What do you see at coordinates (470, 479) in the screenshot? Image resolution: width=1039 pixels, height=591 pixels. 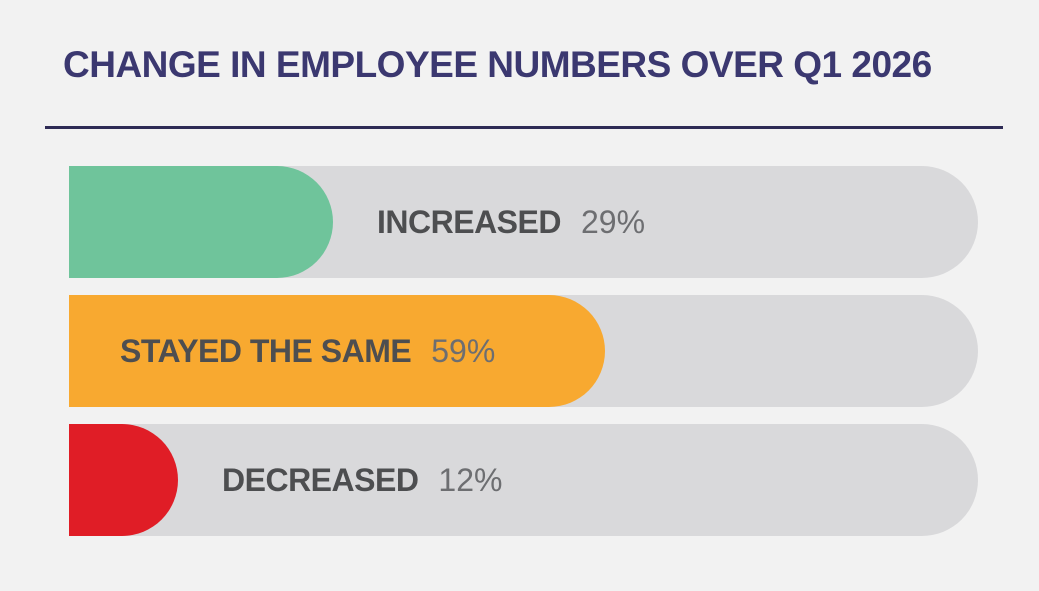 I see `bar-value: 12%` at bounding box center [470, 479].